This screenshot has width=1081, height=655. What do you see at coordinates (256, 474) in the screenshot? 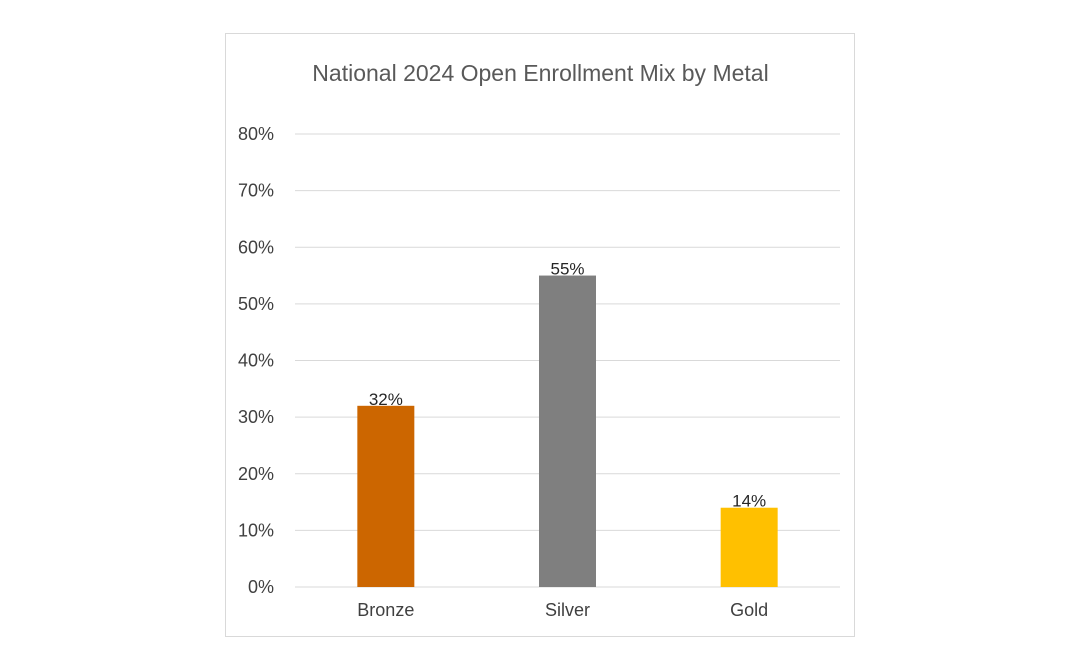
I see `y-tick-label: 20%` at bounding box center [256, 474].